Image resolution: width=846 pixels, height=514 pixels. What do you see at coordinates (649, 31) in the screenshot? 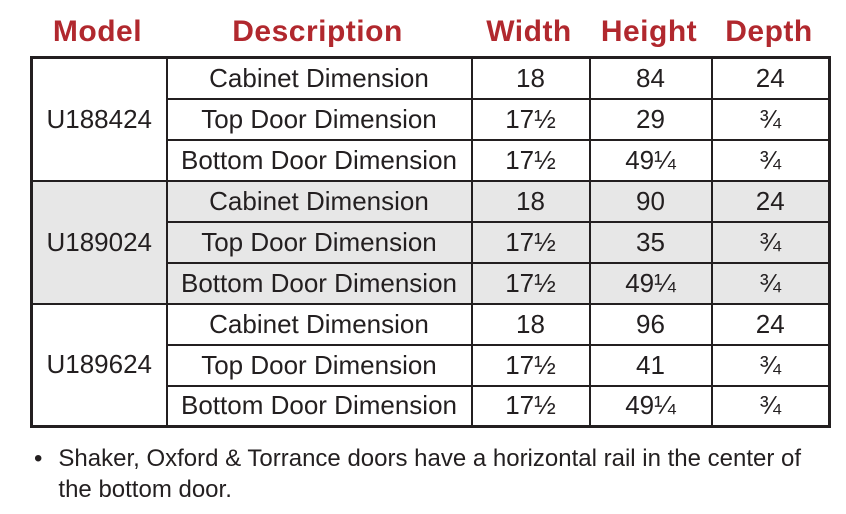
I see `header-height: Height` at bounding box center [649, 31].